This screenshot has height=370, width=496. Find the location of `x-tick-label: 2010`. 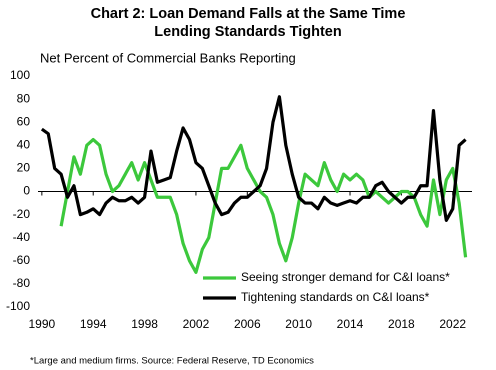

x-tick-label: 2010 is located at coordinates (298, 324).